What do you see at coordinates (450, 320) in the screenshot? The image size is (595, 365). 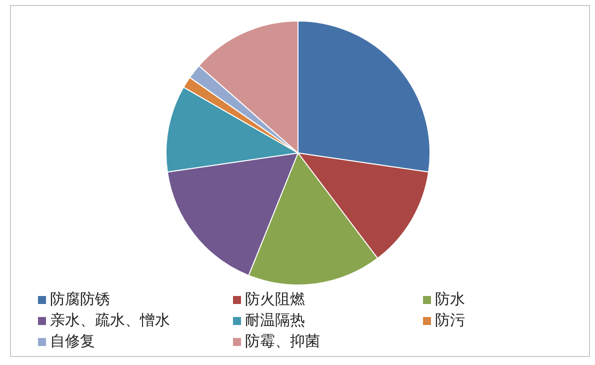 I see `legend-label: 防污` at bounding box center [450, 320].